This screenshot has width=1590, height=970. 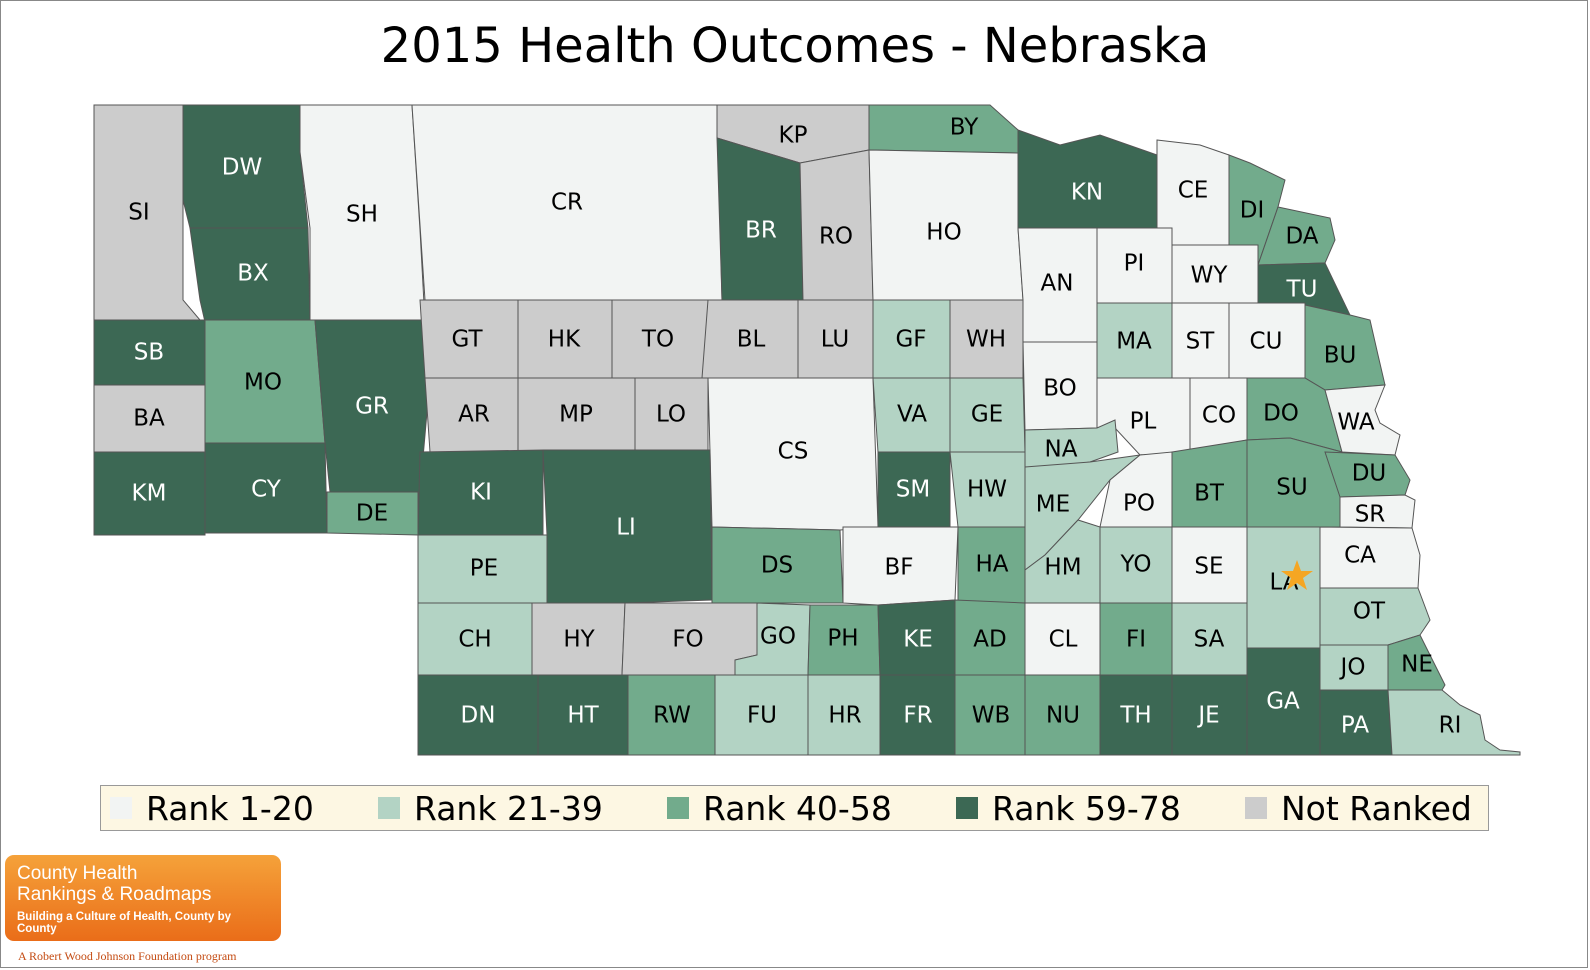 What do you see at coordinates (991, 565) in the screenshot?
I see `county-label-ha: HA` at bounding box center [991, 565].